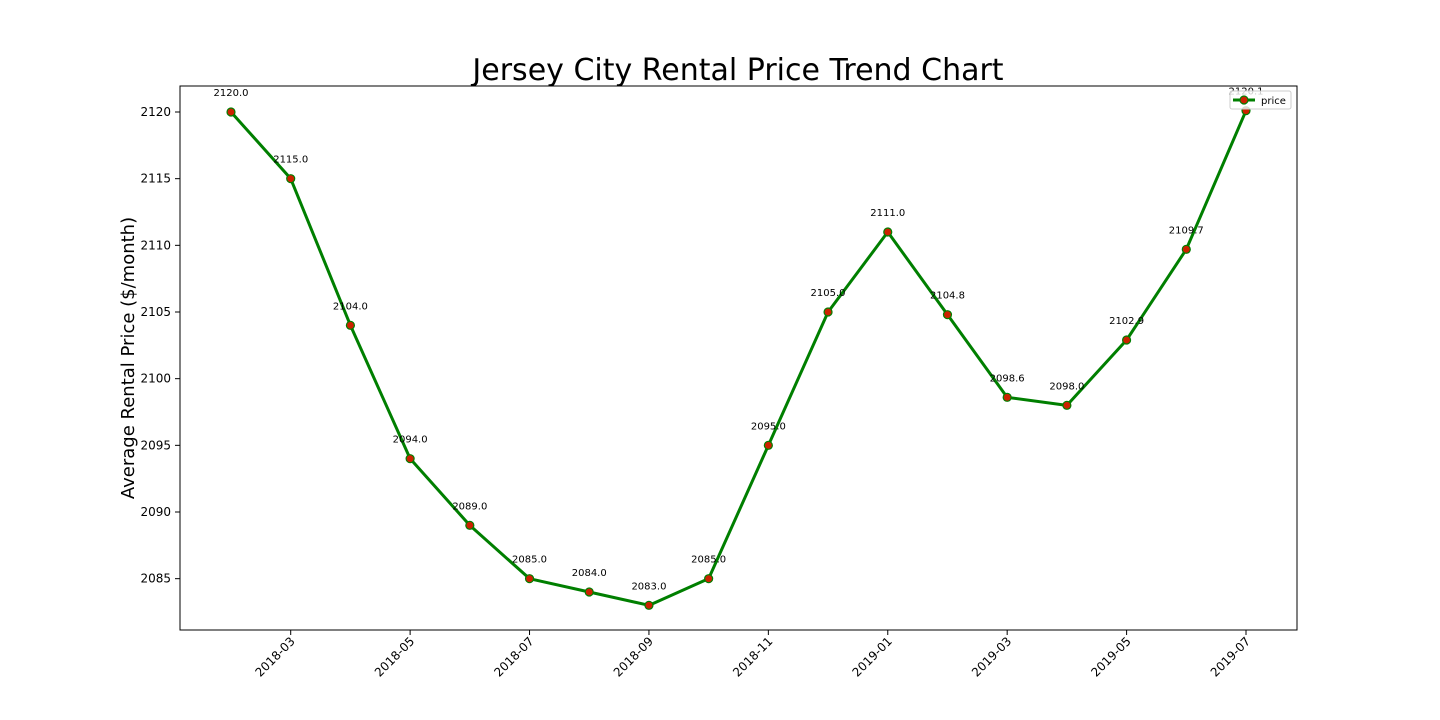 The height and width of the screenshot is (720, 1440). What do you see at coordinates (1110, 656) in the screenshot?
I see `x-tick-label: 2019-05` at bounding box center [1110, 656].